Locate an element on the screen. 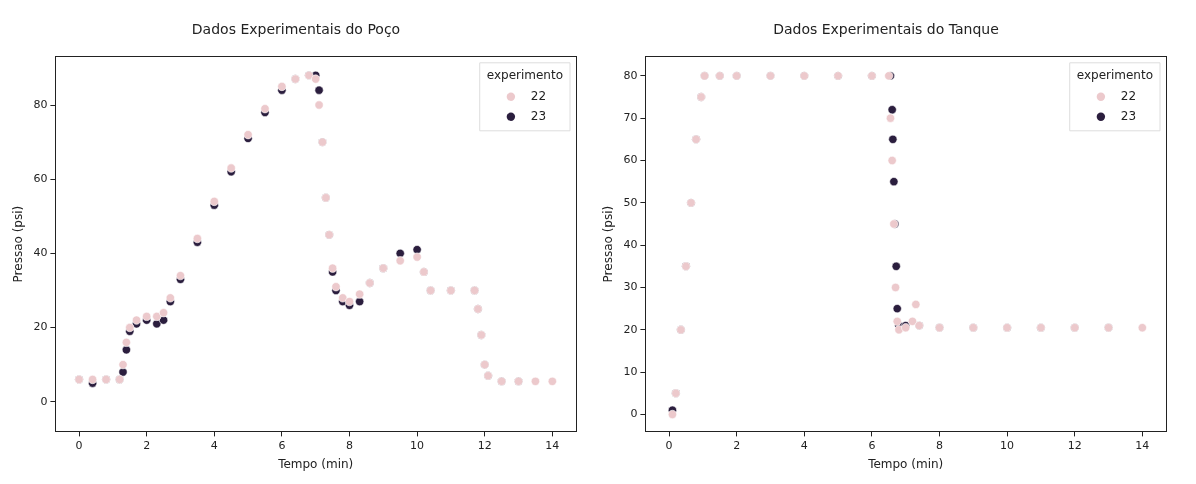 Image resolution: width=1196 pixels, height=484 pixels. y-tick-label: 10 is located at coordinates (630, 371).